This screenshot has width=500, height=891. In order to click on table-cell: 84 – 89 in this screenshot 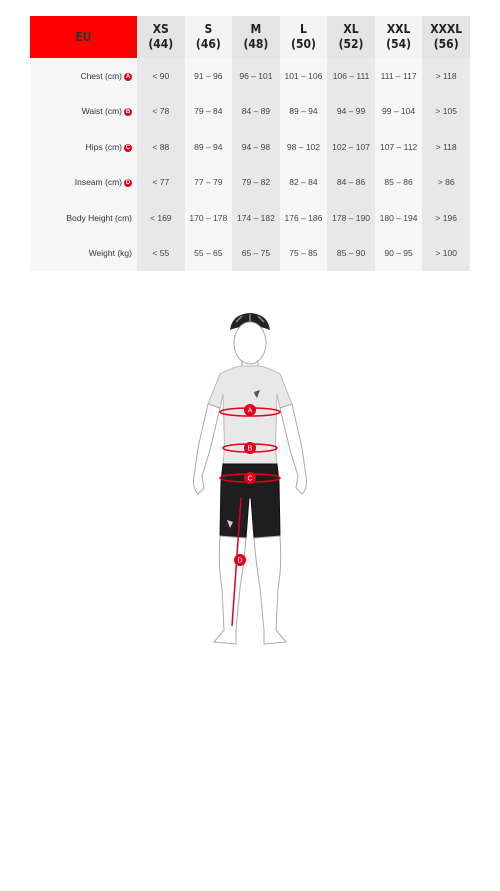, I will do `click(256, 111)`.